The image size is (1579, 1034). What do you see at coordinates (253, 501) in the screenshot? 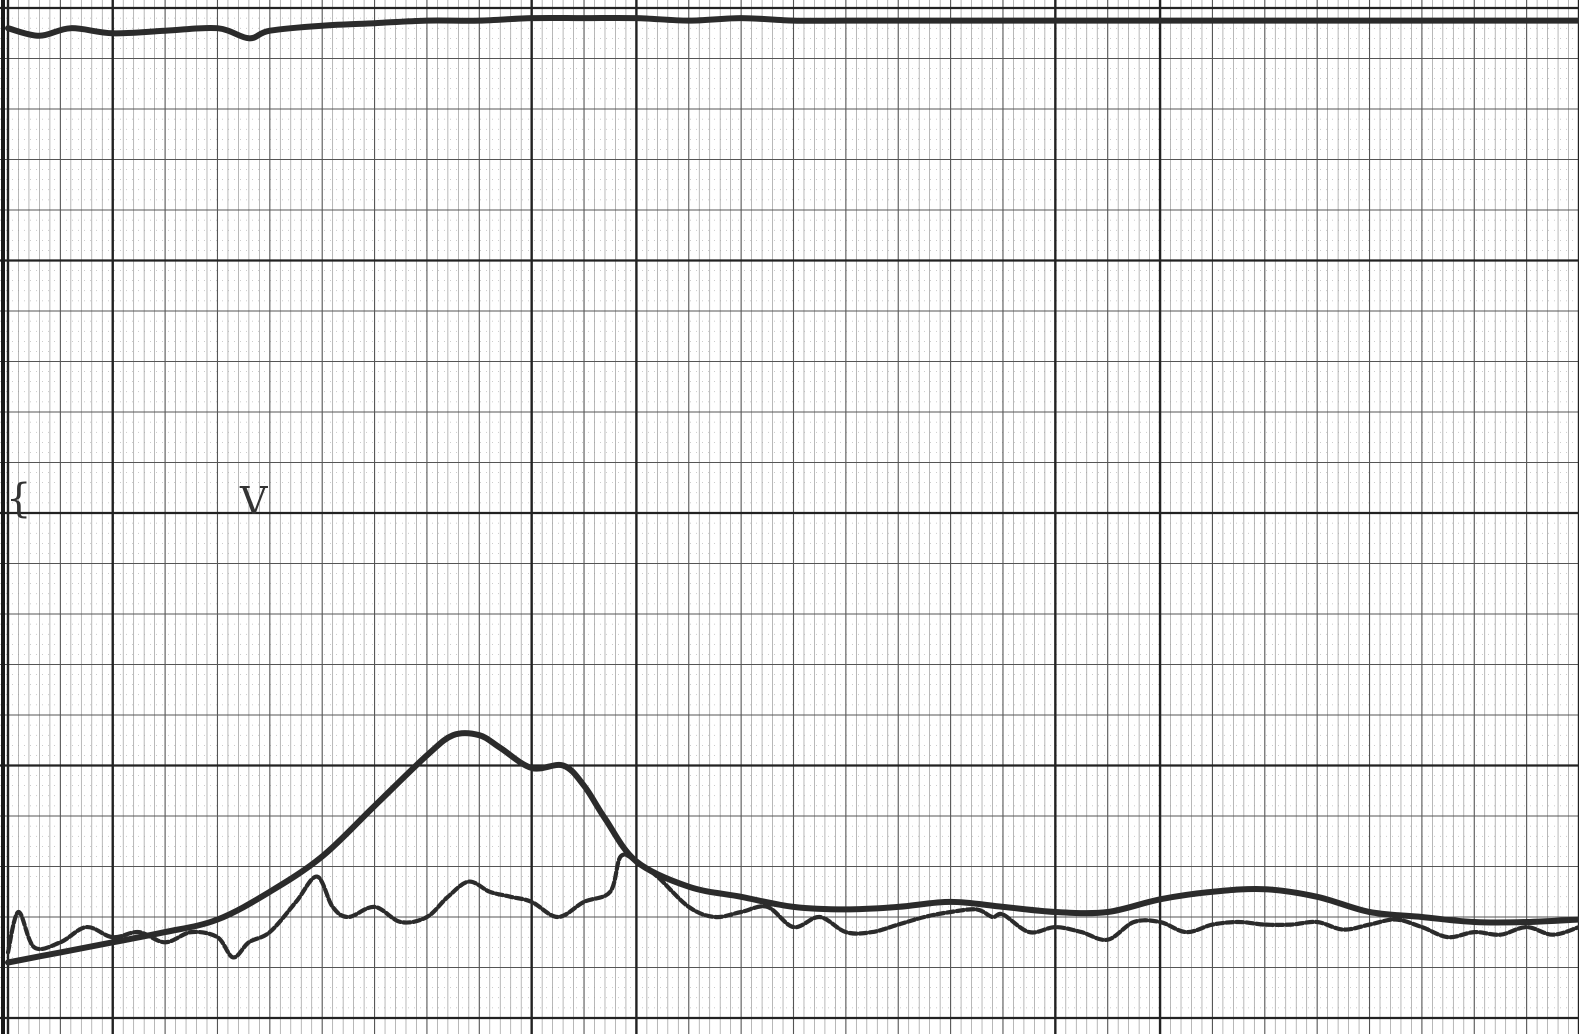
I see `handwritten-v-mark: V` at bounding box center [253, 501].